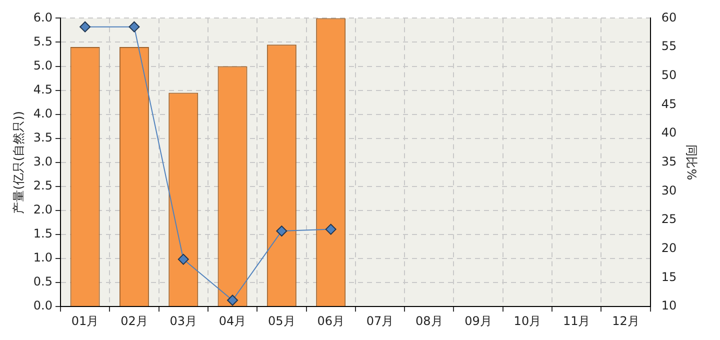 The height and width of the screenshot is (340, 720). Describe the element at coordinates (42, 305) in the screenshot. I see `y-tick-label: 0.0` at that location.